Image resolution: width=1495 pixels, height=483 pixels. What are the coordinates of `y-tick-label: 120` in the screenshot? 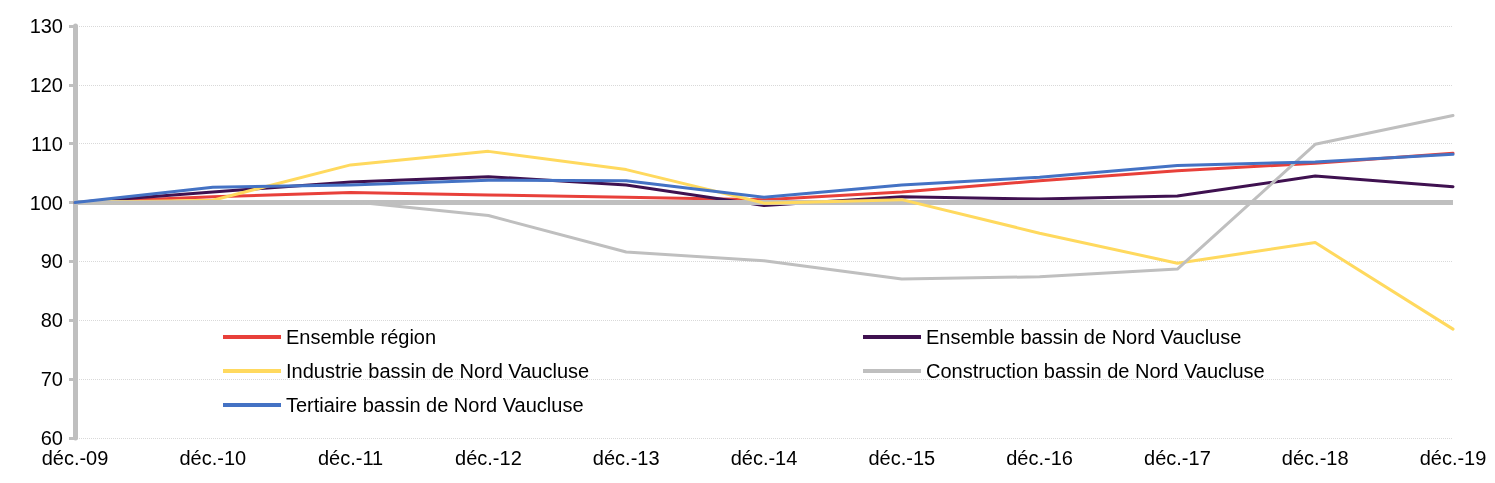 It's located at (46, 84).